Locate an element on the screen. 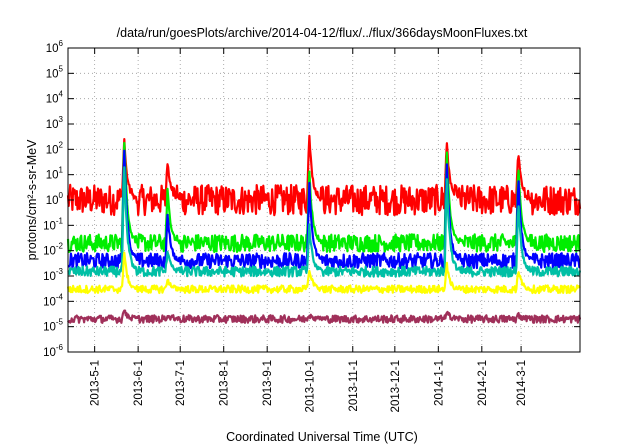  x-tick-label: 2013-8-1 is located at coordinates (225, 383).